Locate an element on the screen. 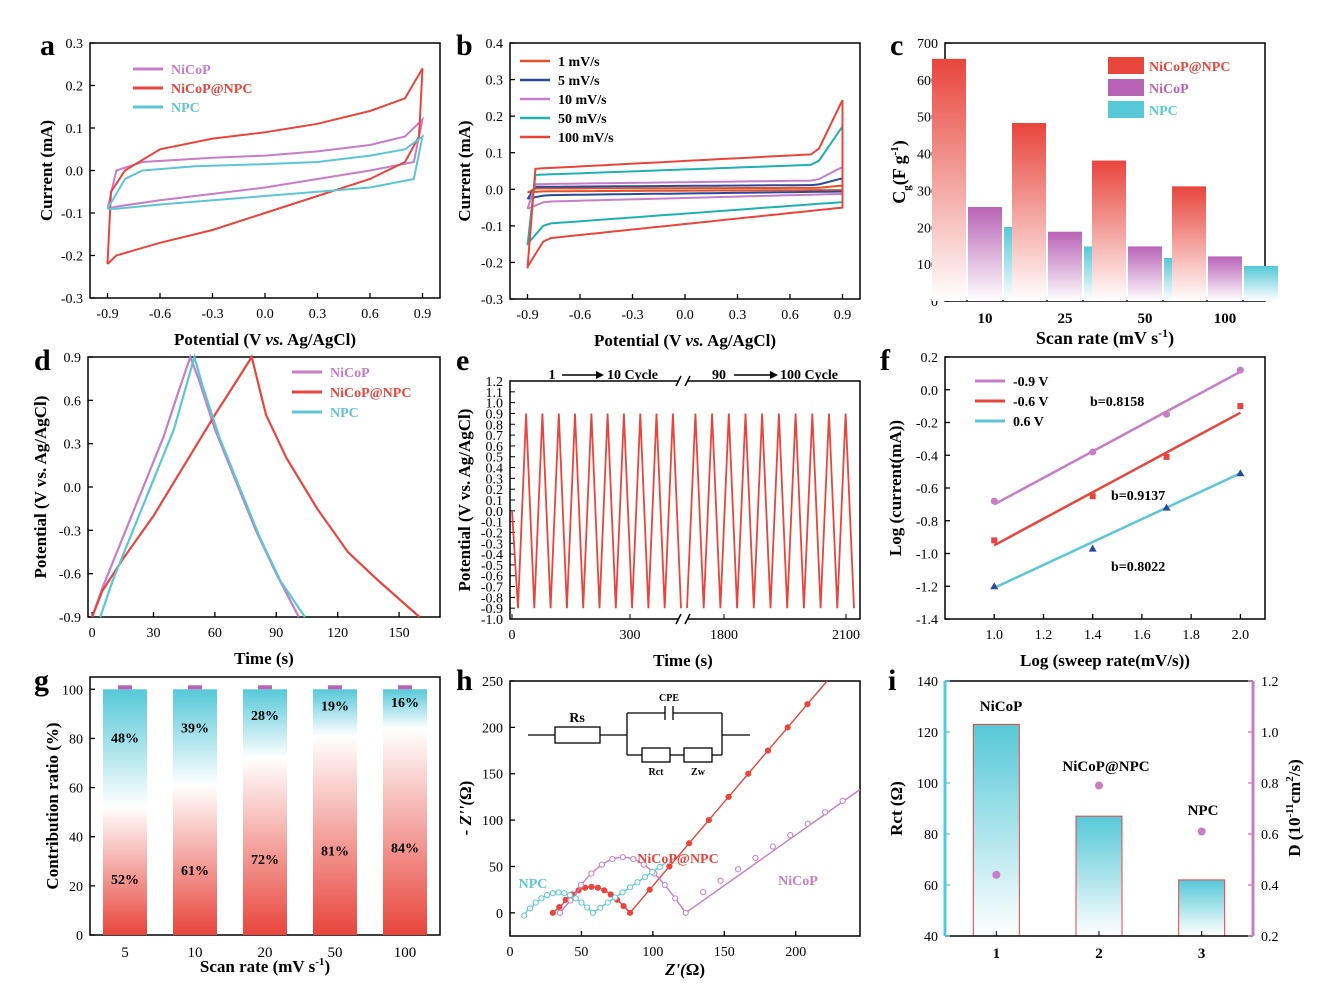 Image resolution: width=1326 pixels, height=997 pixels. y-tick-label: -0.4 is located at coordinates (492, 555).